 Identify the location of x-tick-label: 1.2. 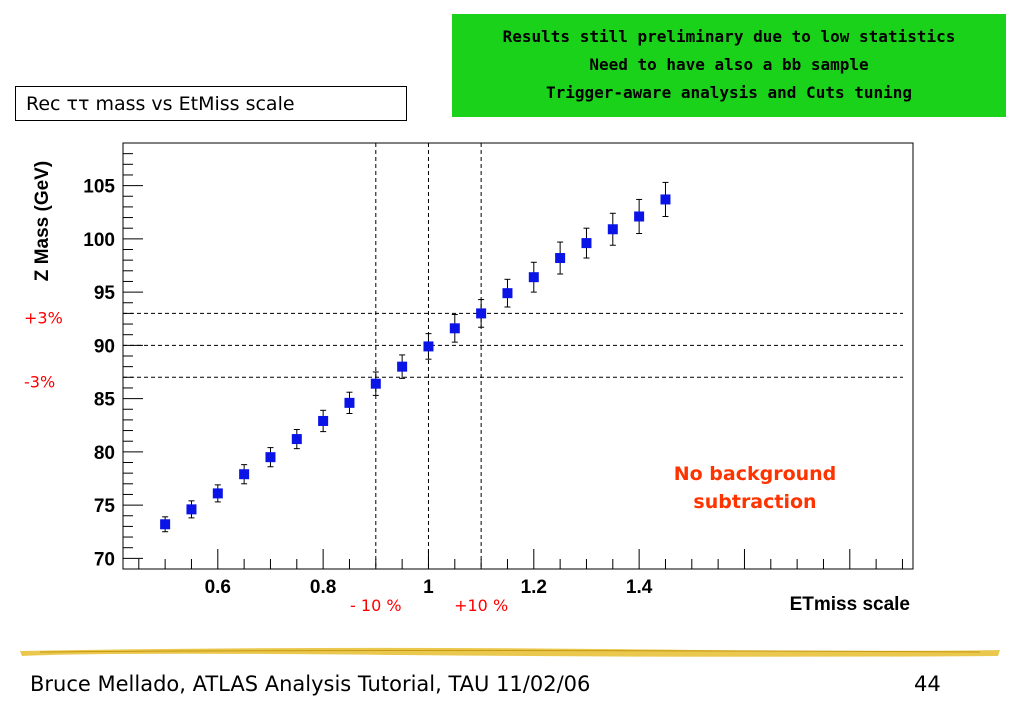
(534, 587).